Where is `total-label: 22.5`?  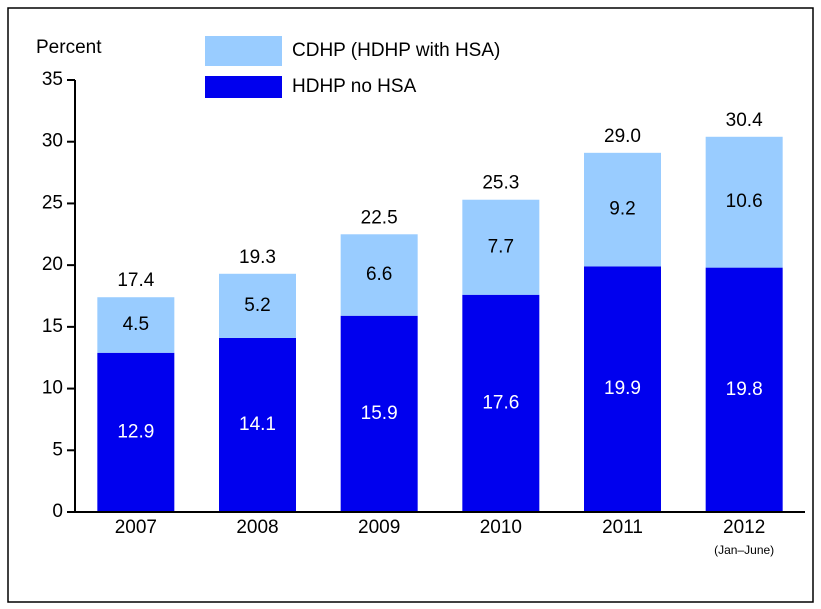 total-label: 22.5 is located at coordinates (379, 217).